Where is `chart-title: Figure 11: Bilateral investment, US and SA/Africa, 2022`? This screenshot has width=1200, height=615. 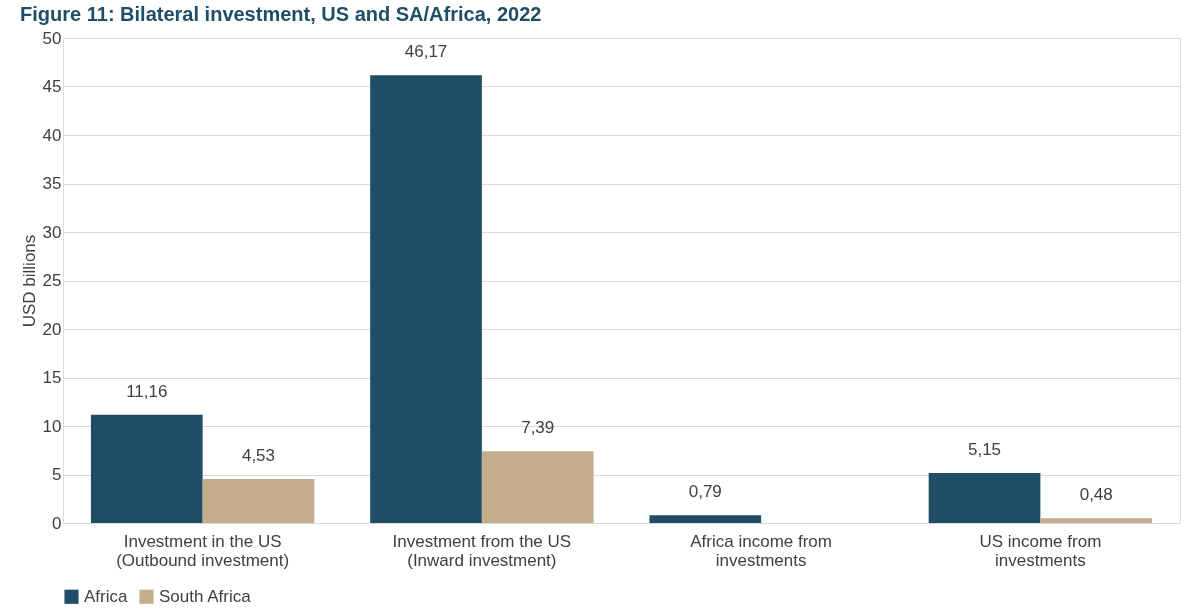 chart-title: Figure 11: Bilateral investment, US and SA/Africa, 2022 is located at coordinates (281, 14).